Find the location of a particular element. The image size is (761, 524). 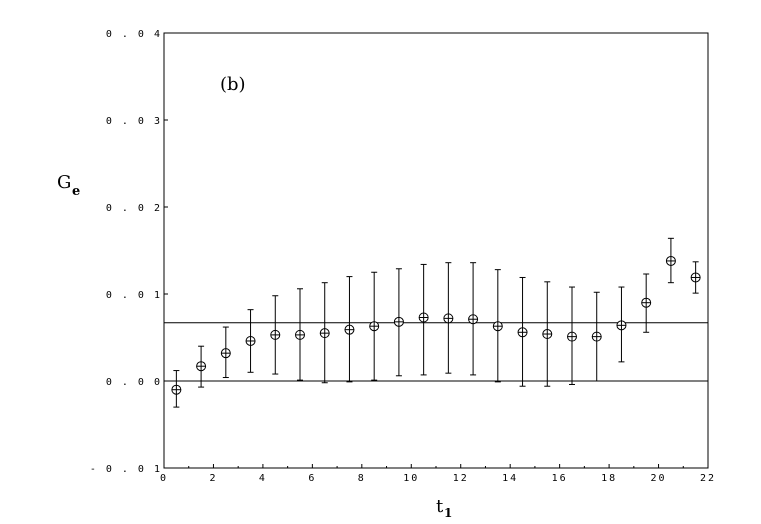

x-tick-label: 0 is located at coordinates (164, 478).